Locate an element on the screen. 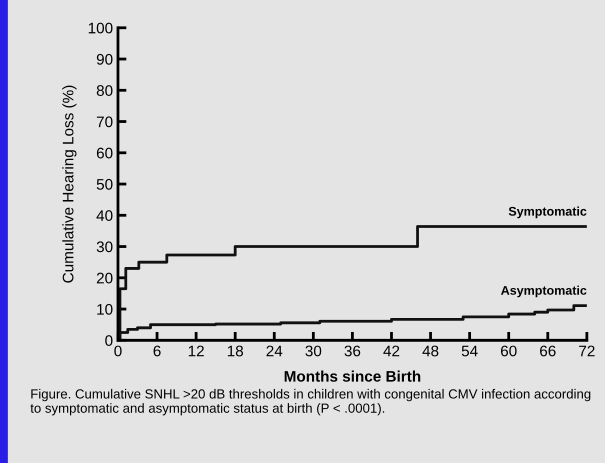 This screenshot has width=605, height=463. y-axis-title: Cumulative Hearing Loss (%) is located at coordinates (69, 184).